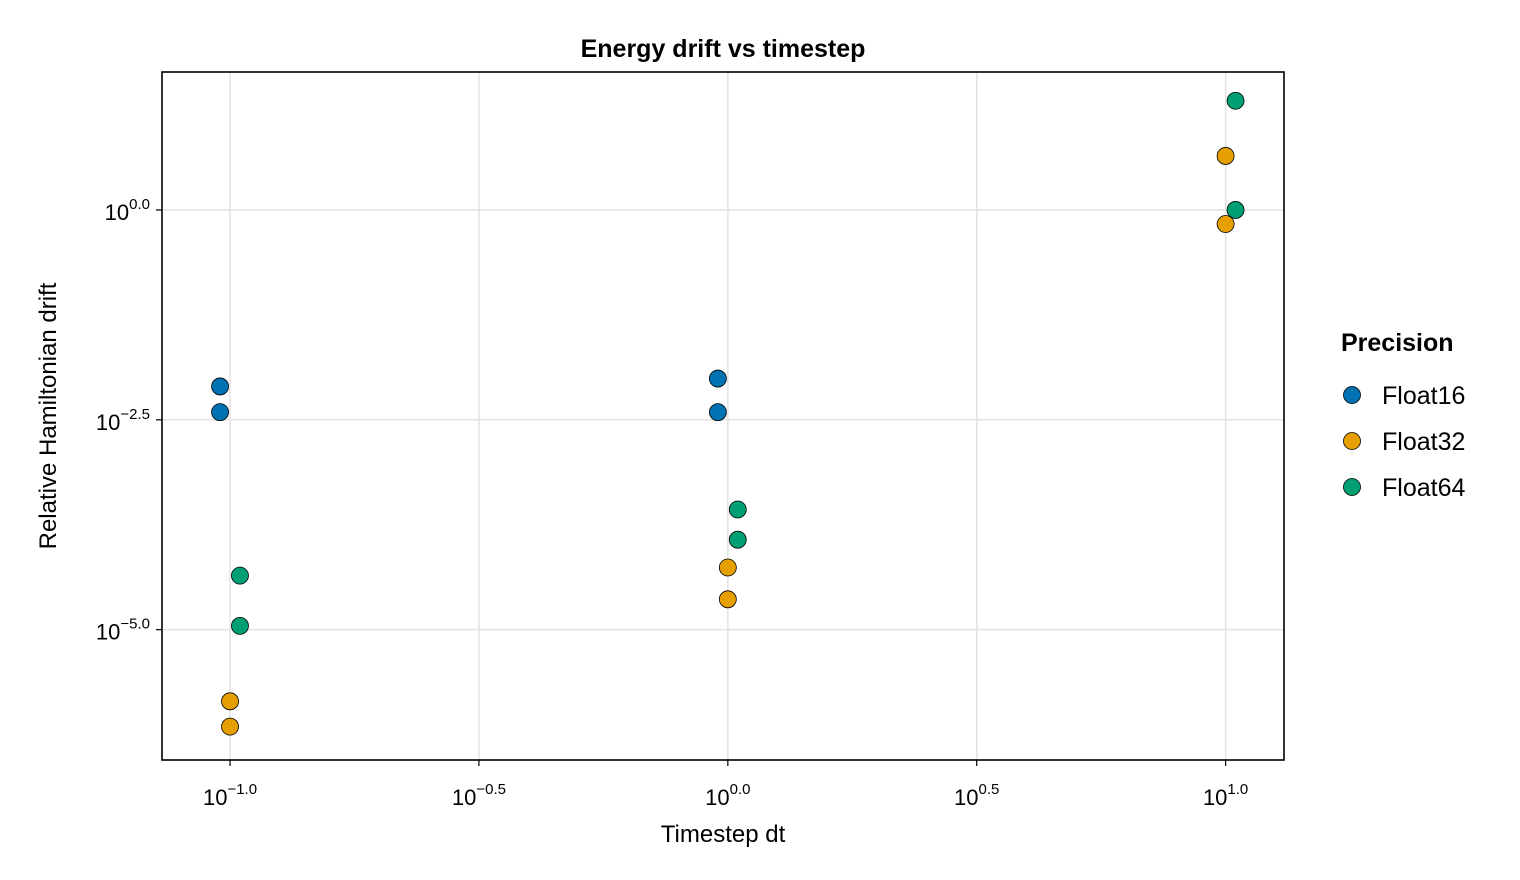 Image resolution: width=1520 pixels, height=880 pixels. Describe the element at coordinates (1423, 442) in the screenshot. I see `legend-label-float32: Float32` at that location.